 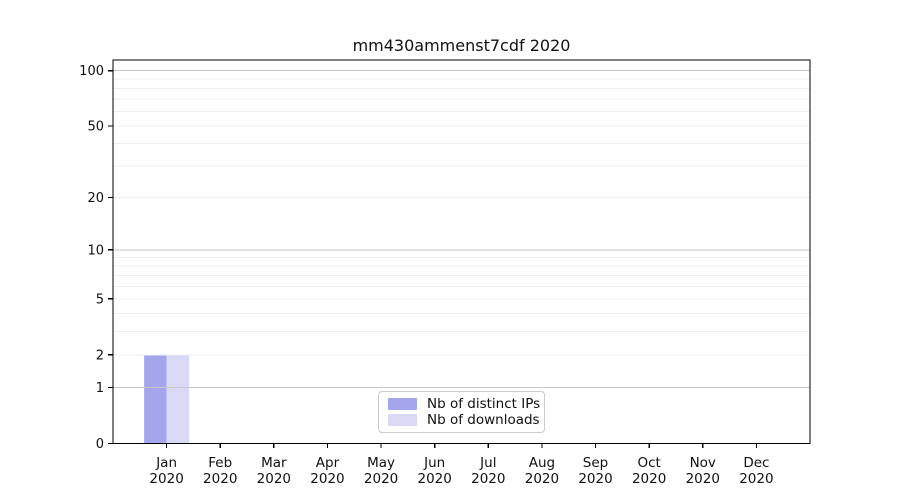 I want to click on x-tick-label-month: Feb, so click(x=220, y=463).